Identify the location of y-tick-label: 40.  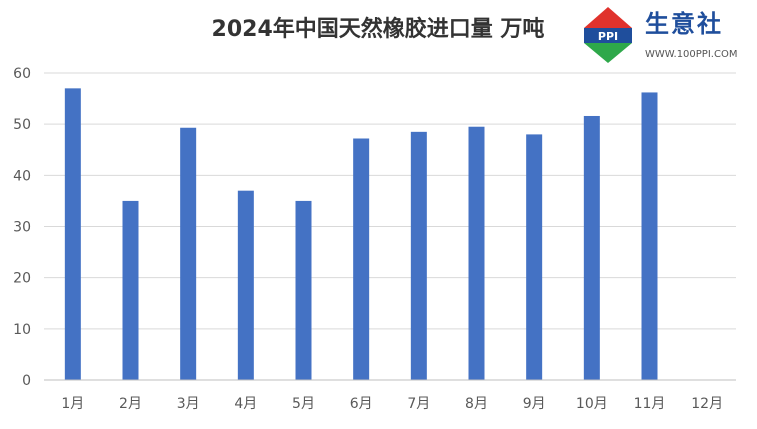
(22, 176).